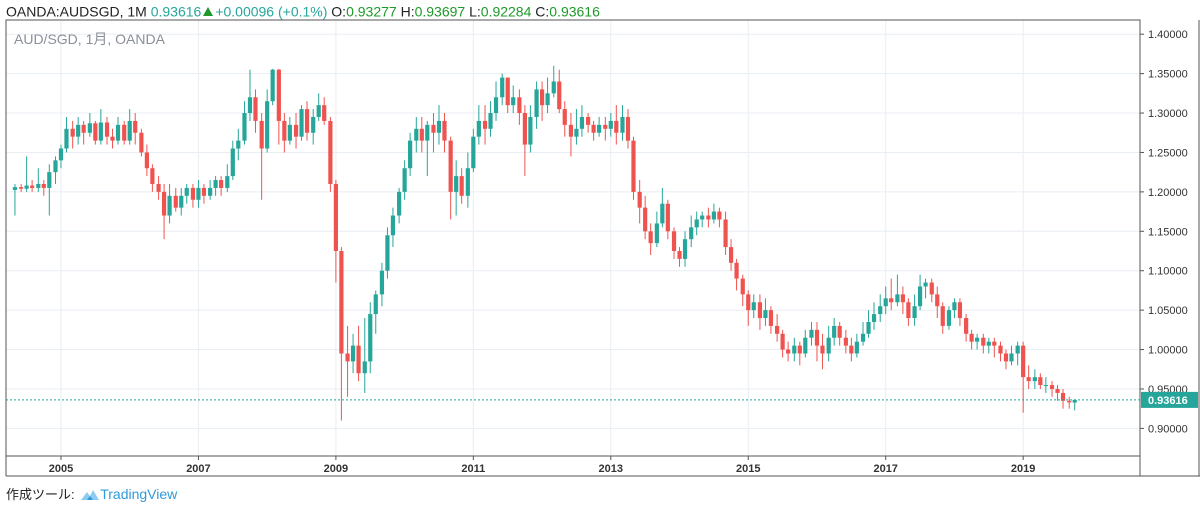 The height and width of the screenshot is (510, 1200). What do you see at coordinates (271, 11) in the screenshot?
I see `price-change: +0.00096 (+0.1%)` at bounding box center [271, 11].